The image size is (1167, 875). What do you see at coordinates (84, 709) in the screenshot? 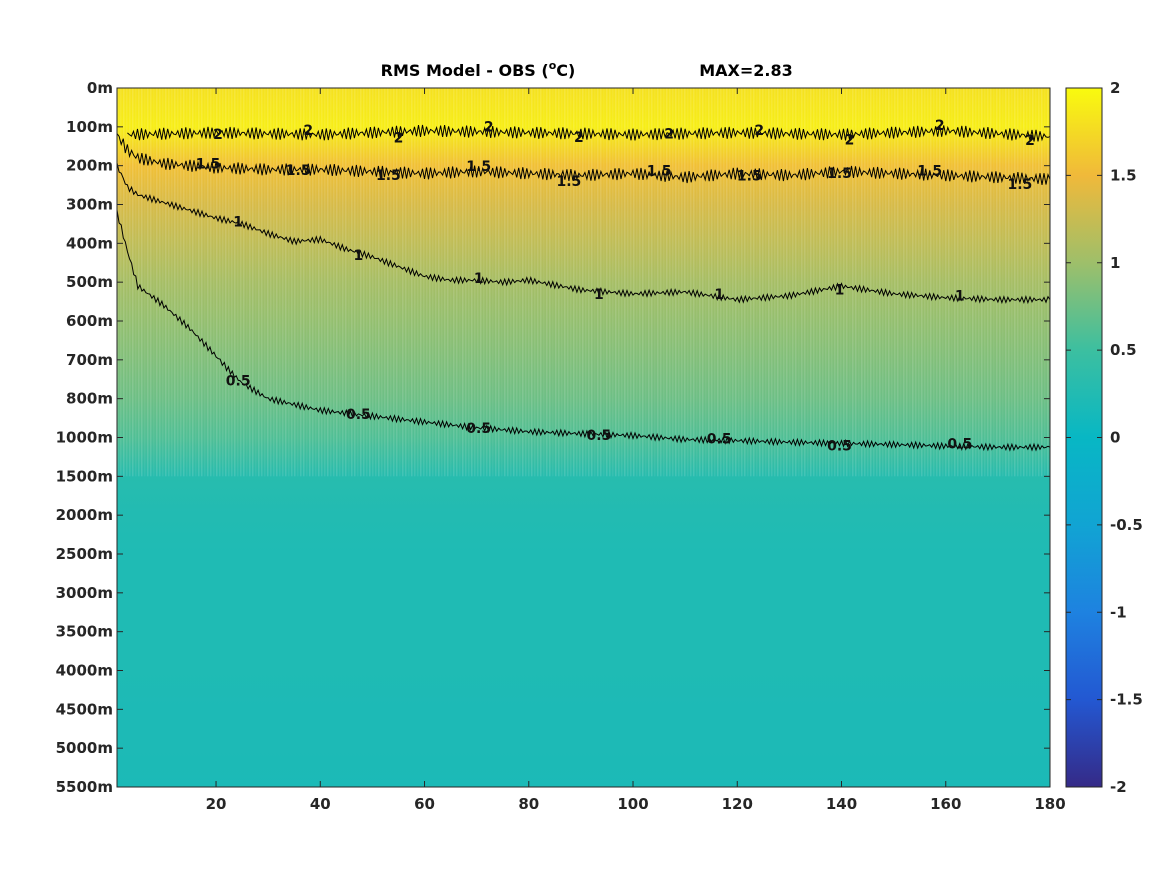
I see `y-tick-label: 4500m` at bounding box center [84, 709].